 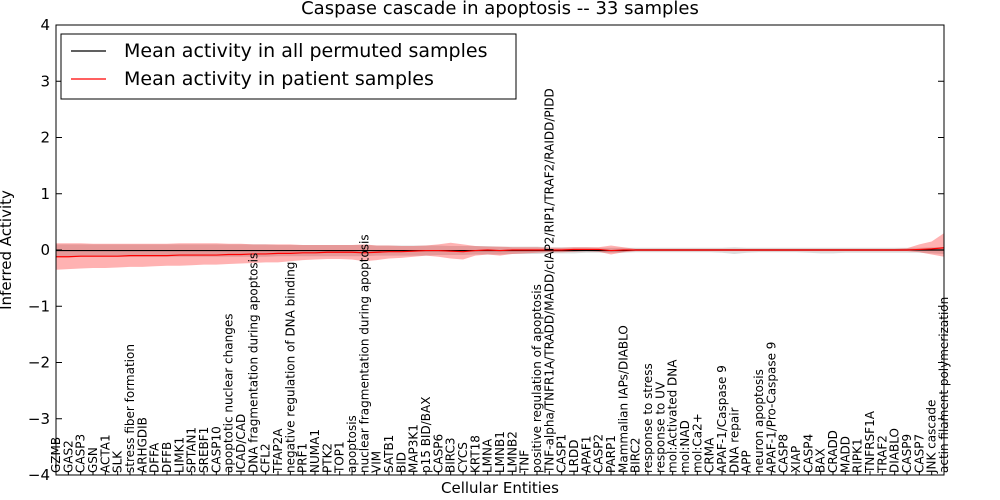 I want to click on x-tick-label: XIAP, so click(x=796, y=459).